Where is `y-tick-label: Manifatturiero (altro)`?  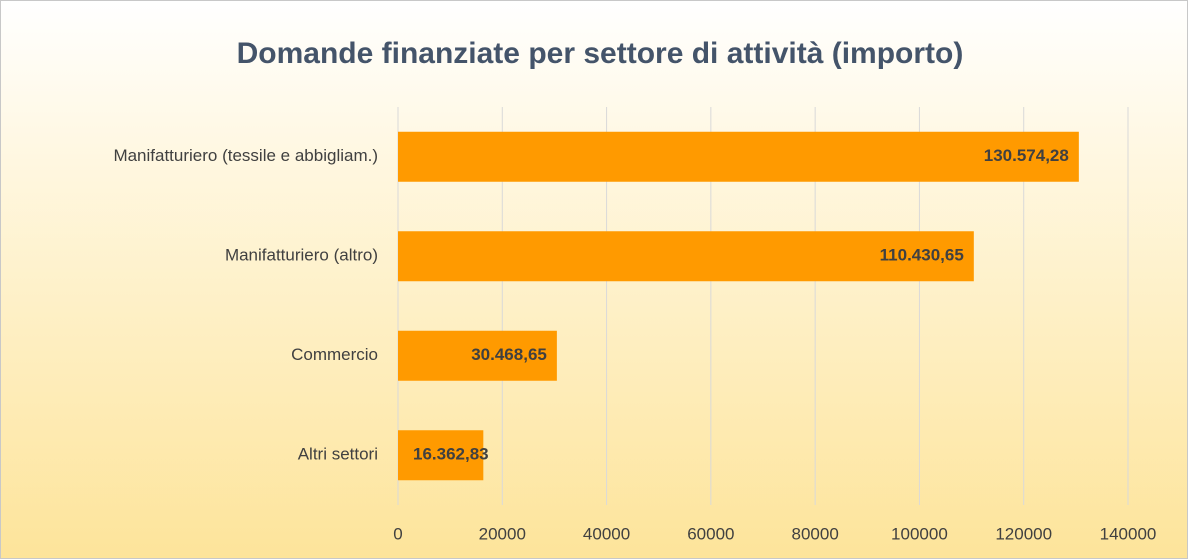 y-tick-label: Manifatturiero (altro) is located at coordinates (301, 255).